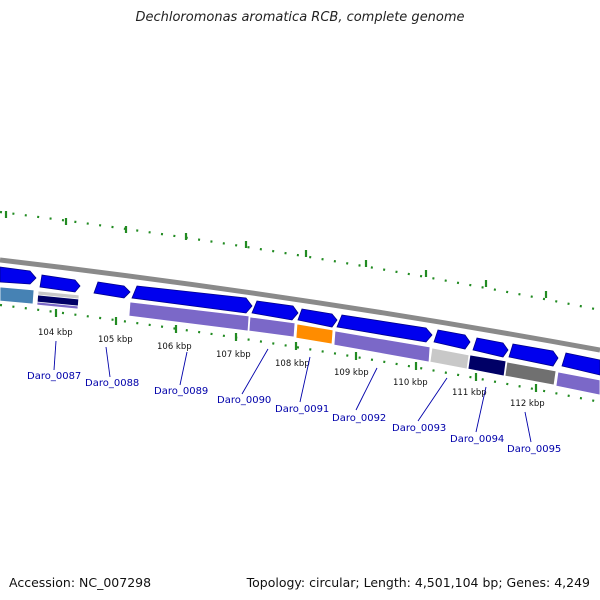 Image resolution: width=600 pixels, height=600 pixels. What do you see at coordinates (477, 439) in the screenshot?
I see `gene-label: Daro_0094` at bounding box center [477, 439].